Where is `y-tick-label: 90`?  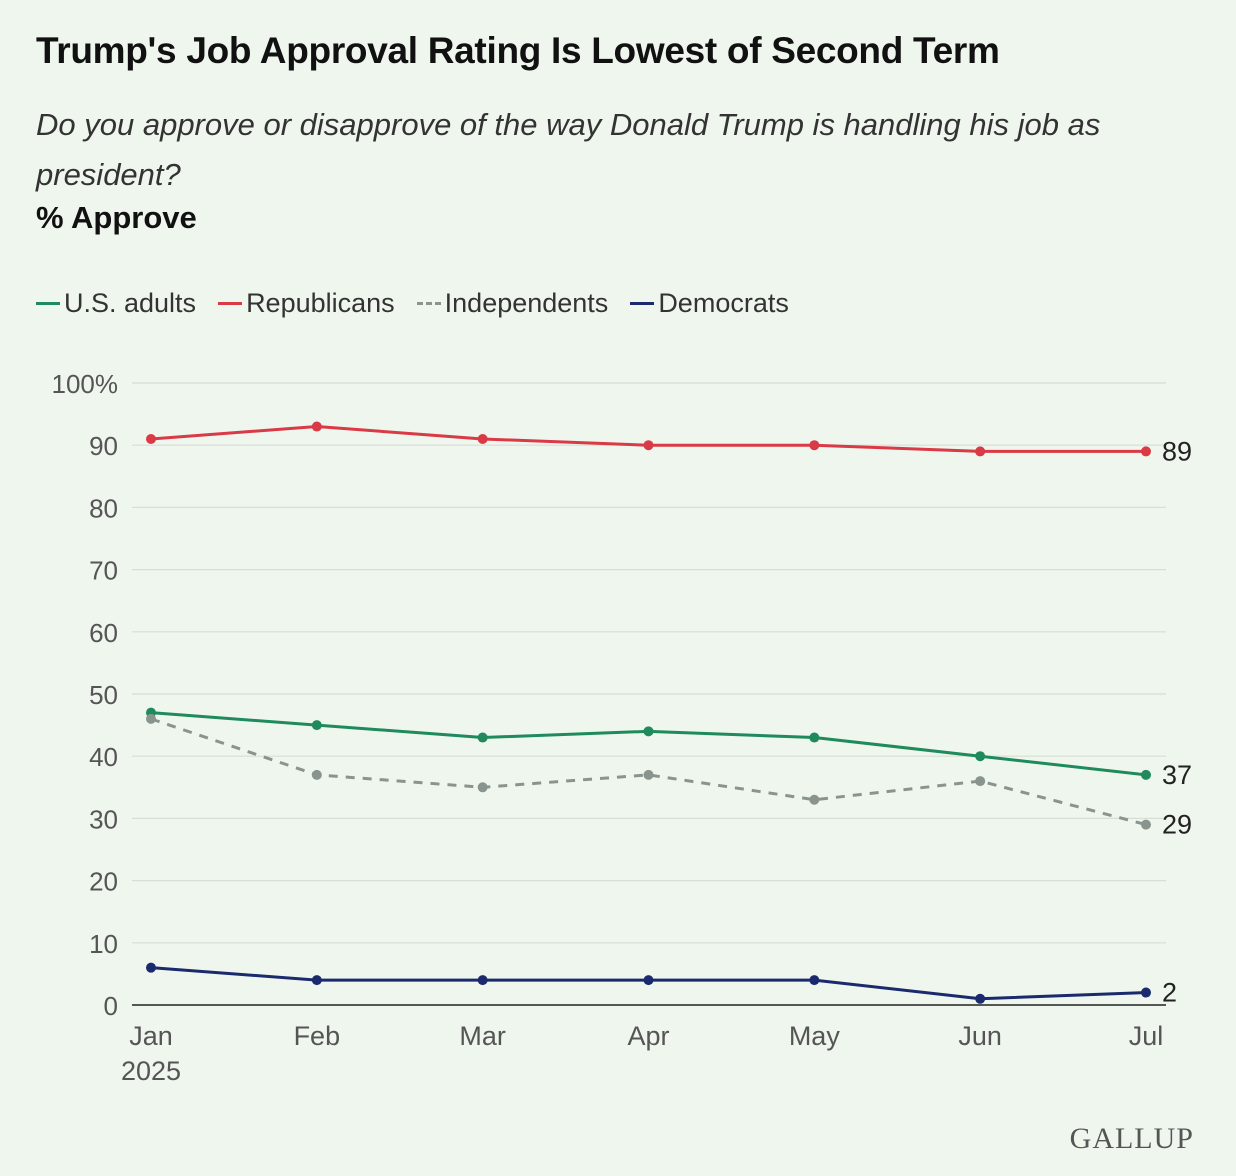 y-tick-label: 90 is located at coordinates (103, 446).